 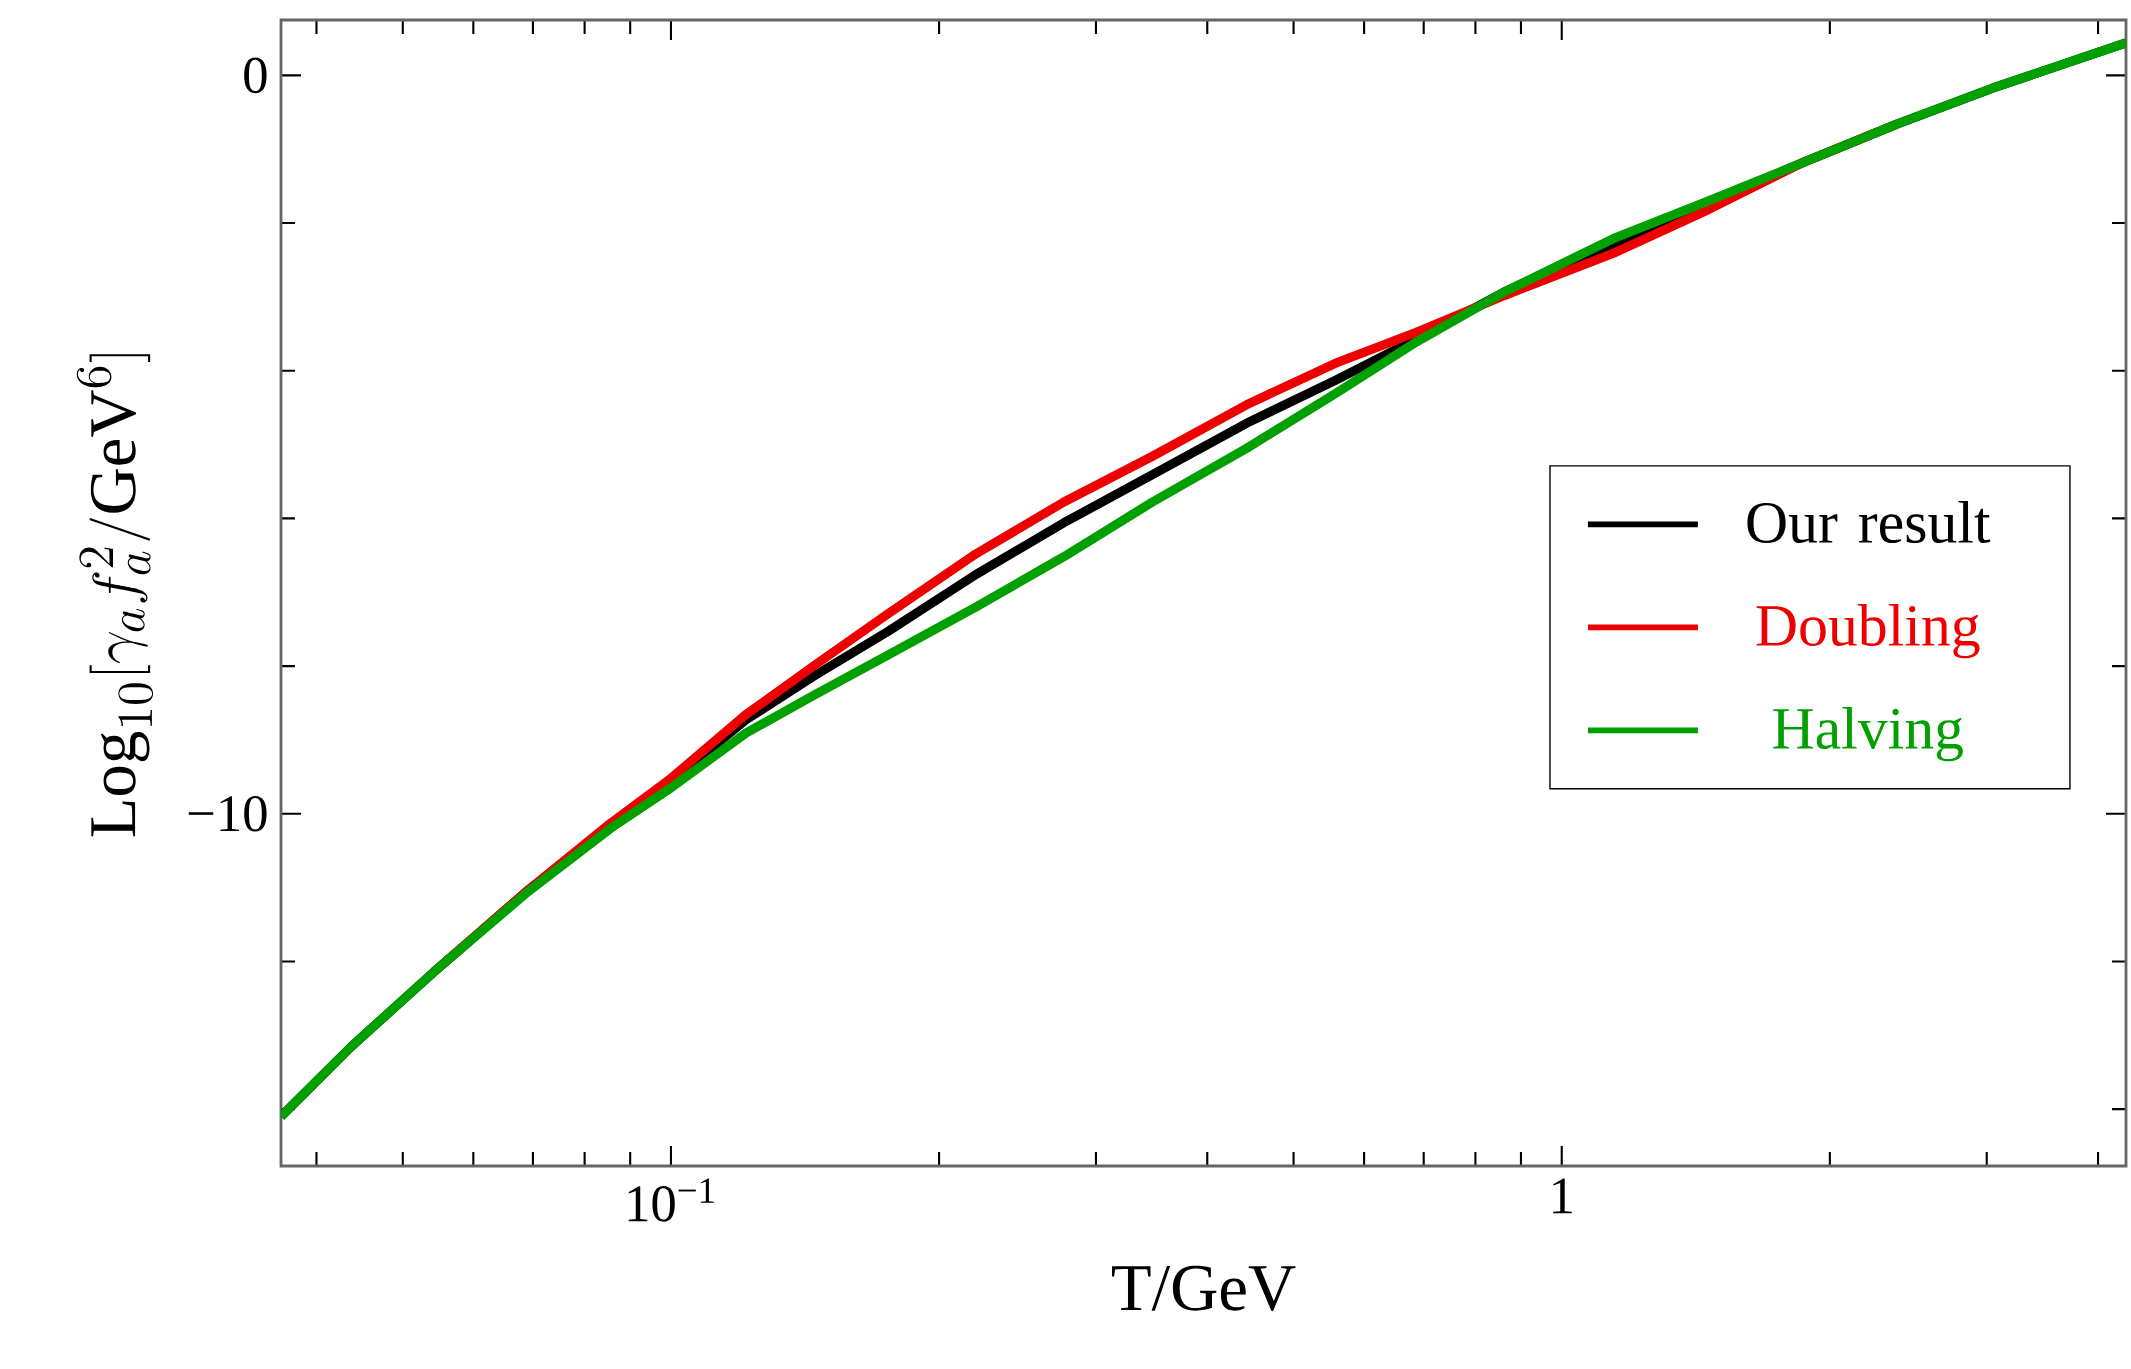 I want to click on x-axis-title: T/GeV, so click(x=1203, y=1288).